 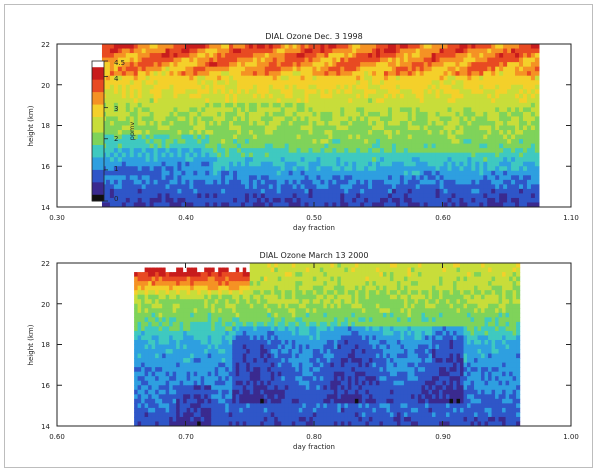 I want to click on colorbar-segment, so click(x=98, y=69).